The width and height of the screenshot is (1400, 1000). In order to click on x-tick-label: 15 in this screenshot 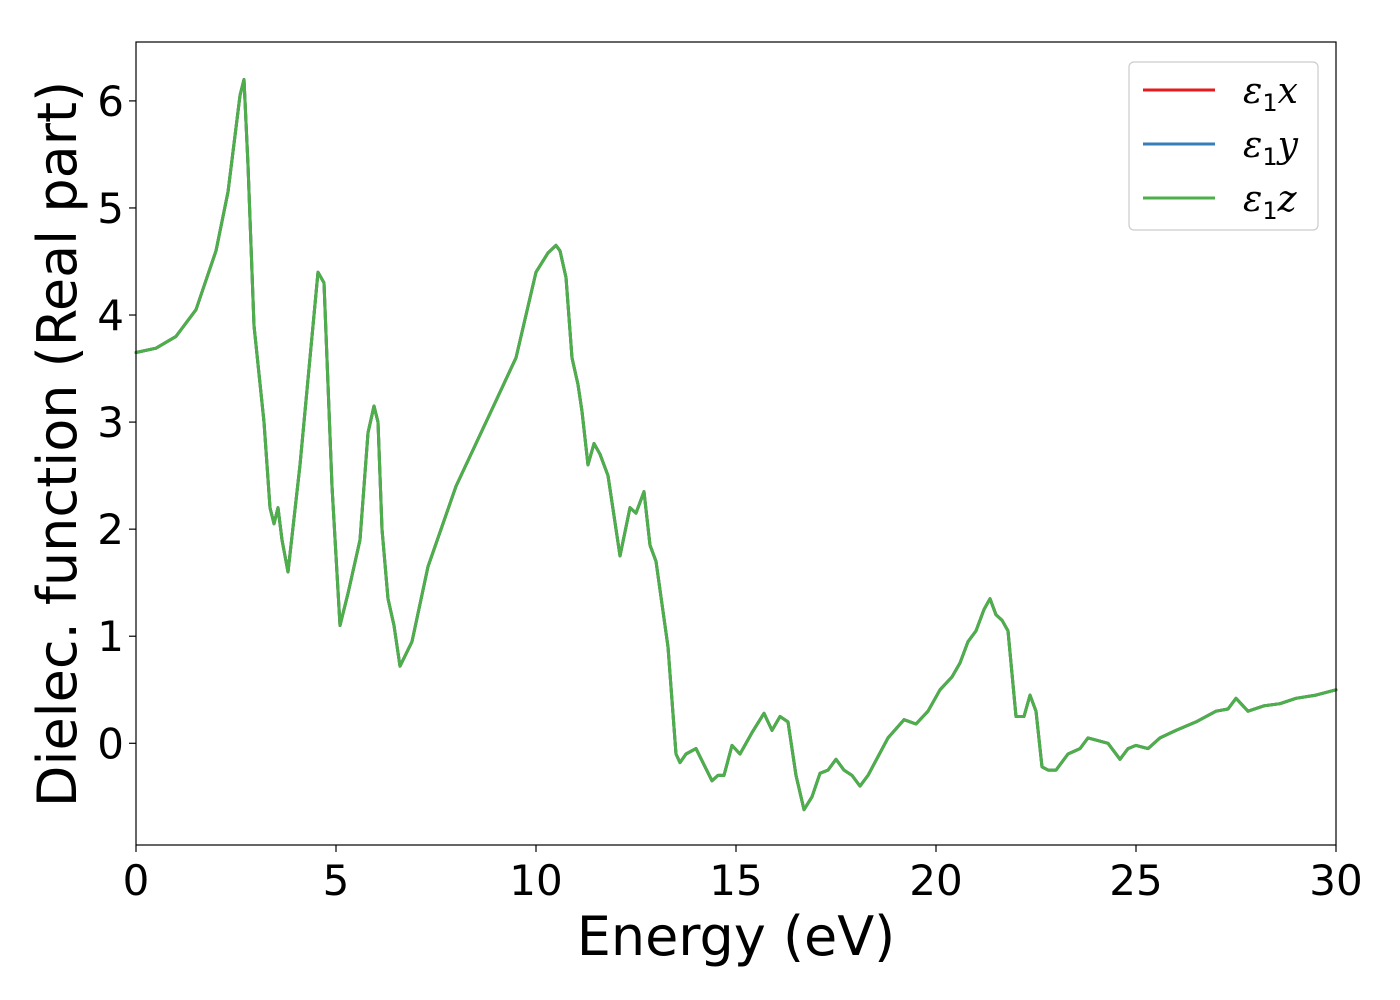, I will do `click(735, 880)`.